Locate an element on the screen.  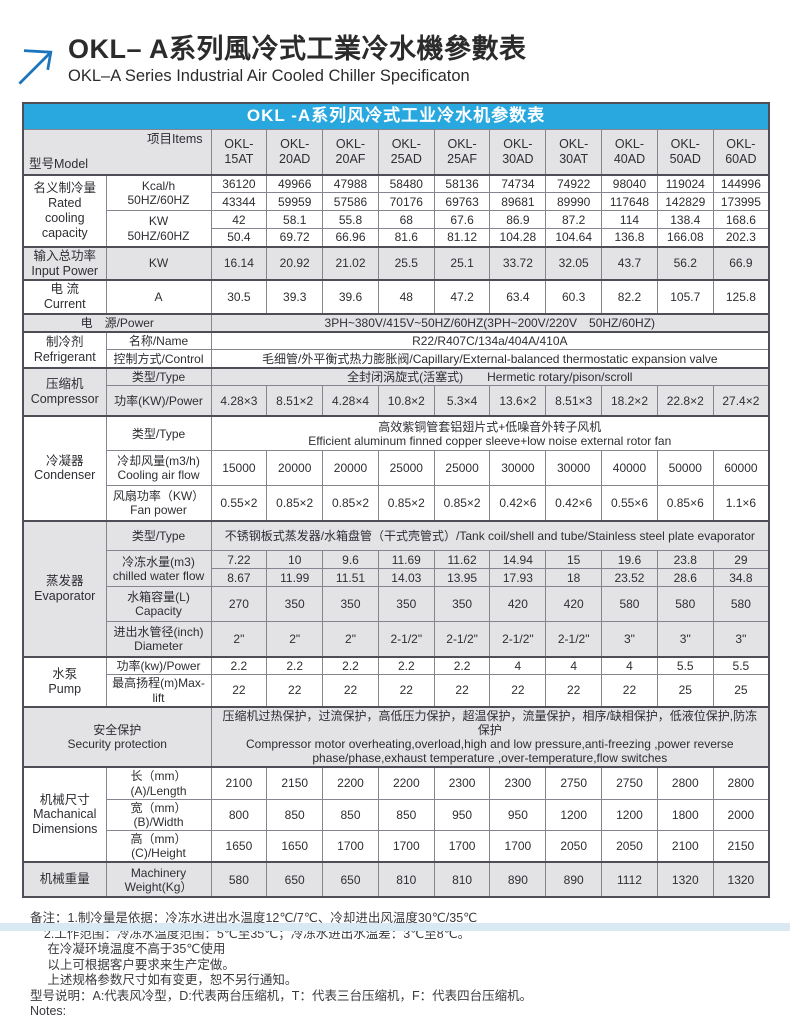
item-label: 冷冻水量(m3) chilled water flow is located at coordinates (158, 569).